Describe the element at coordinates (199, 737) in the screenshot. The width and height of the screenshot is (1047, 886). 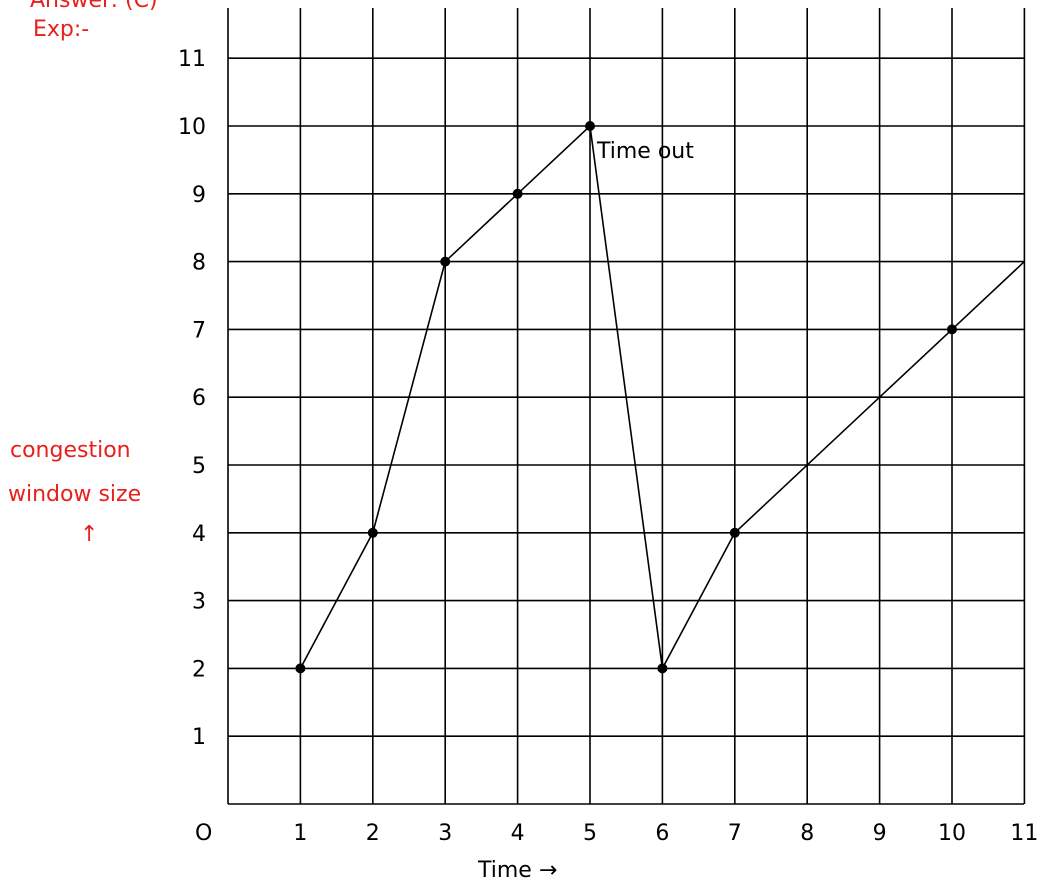
I see `y-tick-1: 1` at that location.